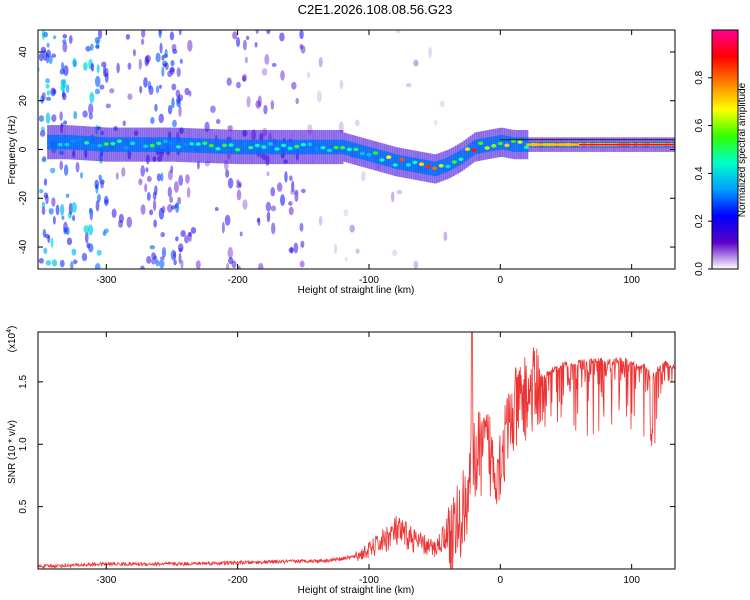 The width and height of the screenshot is (750, 600). What do you see at coordinates (23, 506) in the screenshot?
I see `snr-ytick-label: 0.5` at bounding box center [23, 506].